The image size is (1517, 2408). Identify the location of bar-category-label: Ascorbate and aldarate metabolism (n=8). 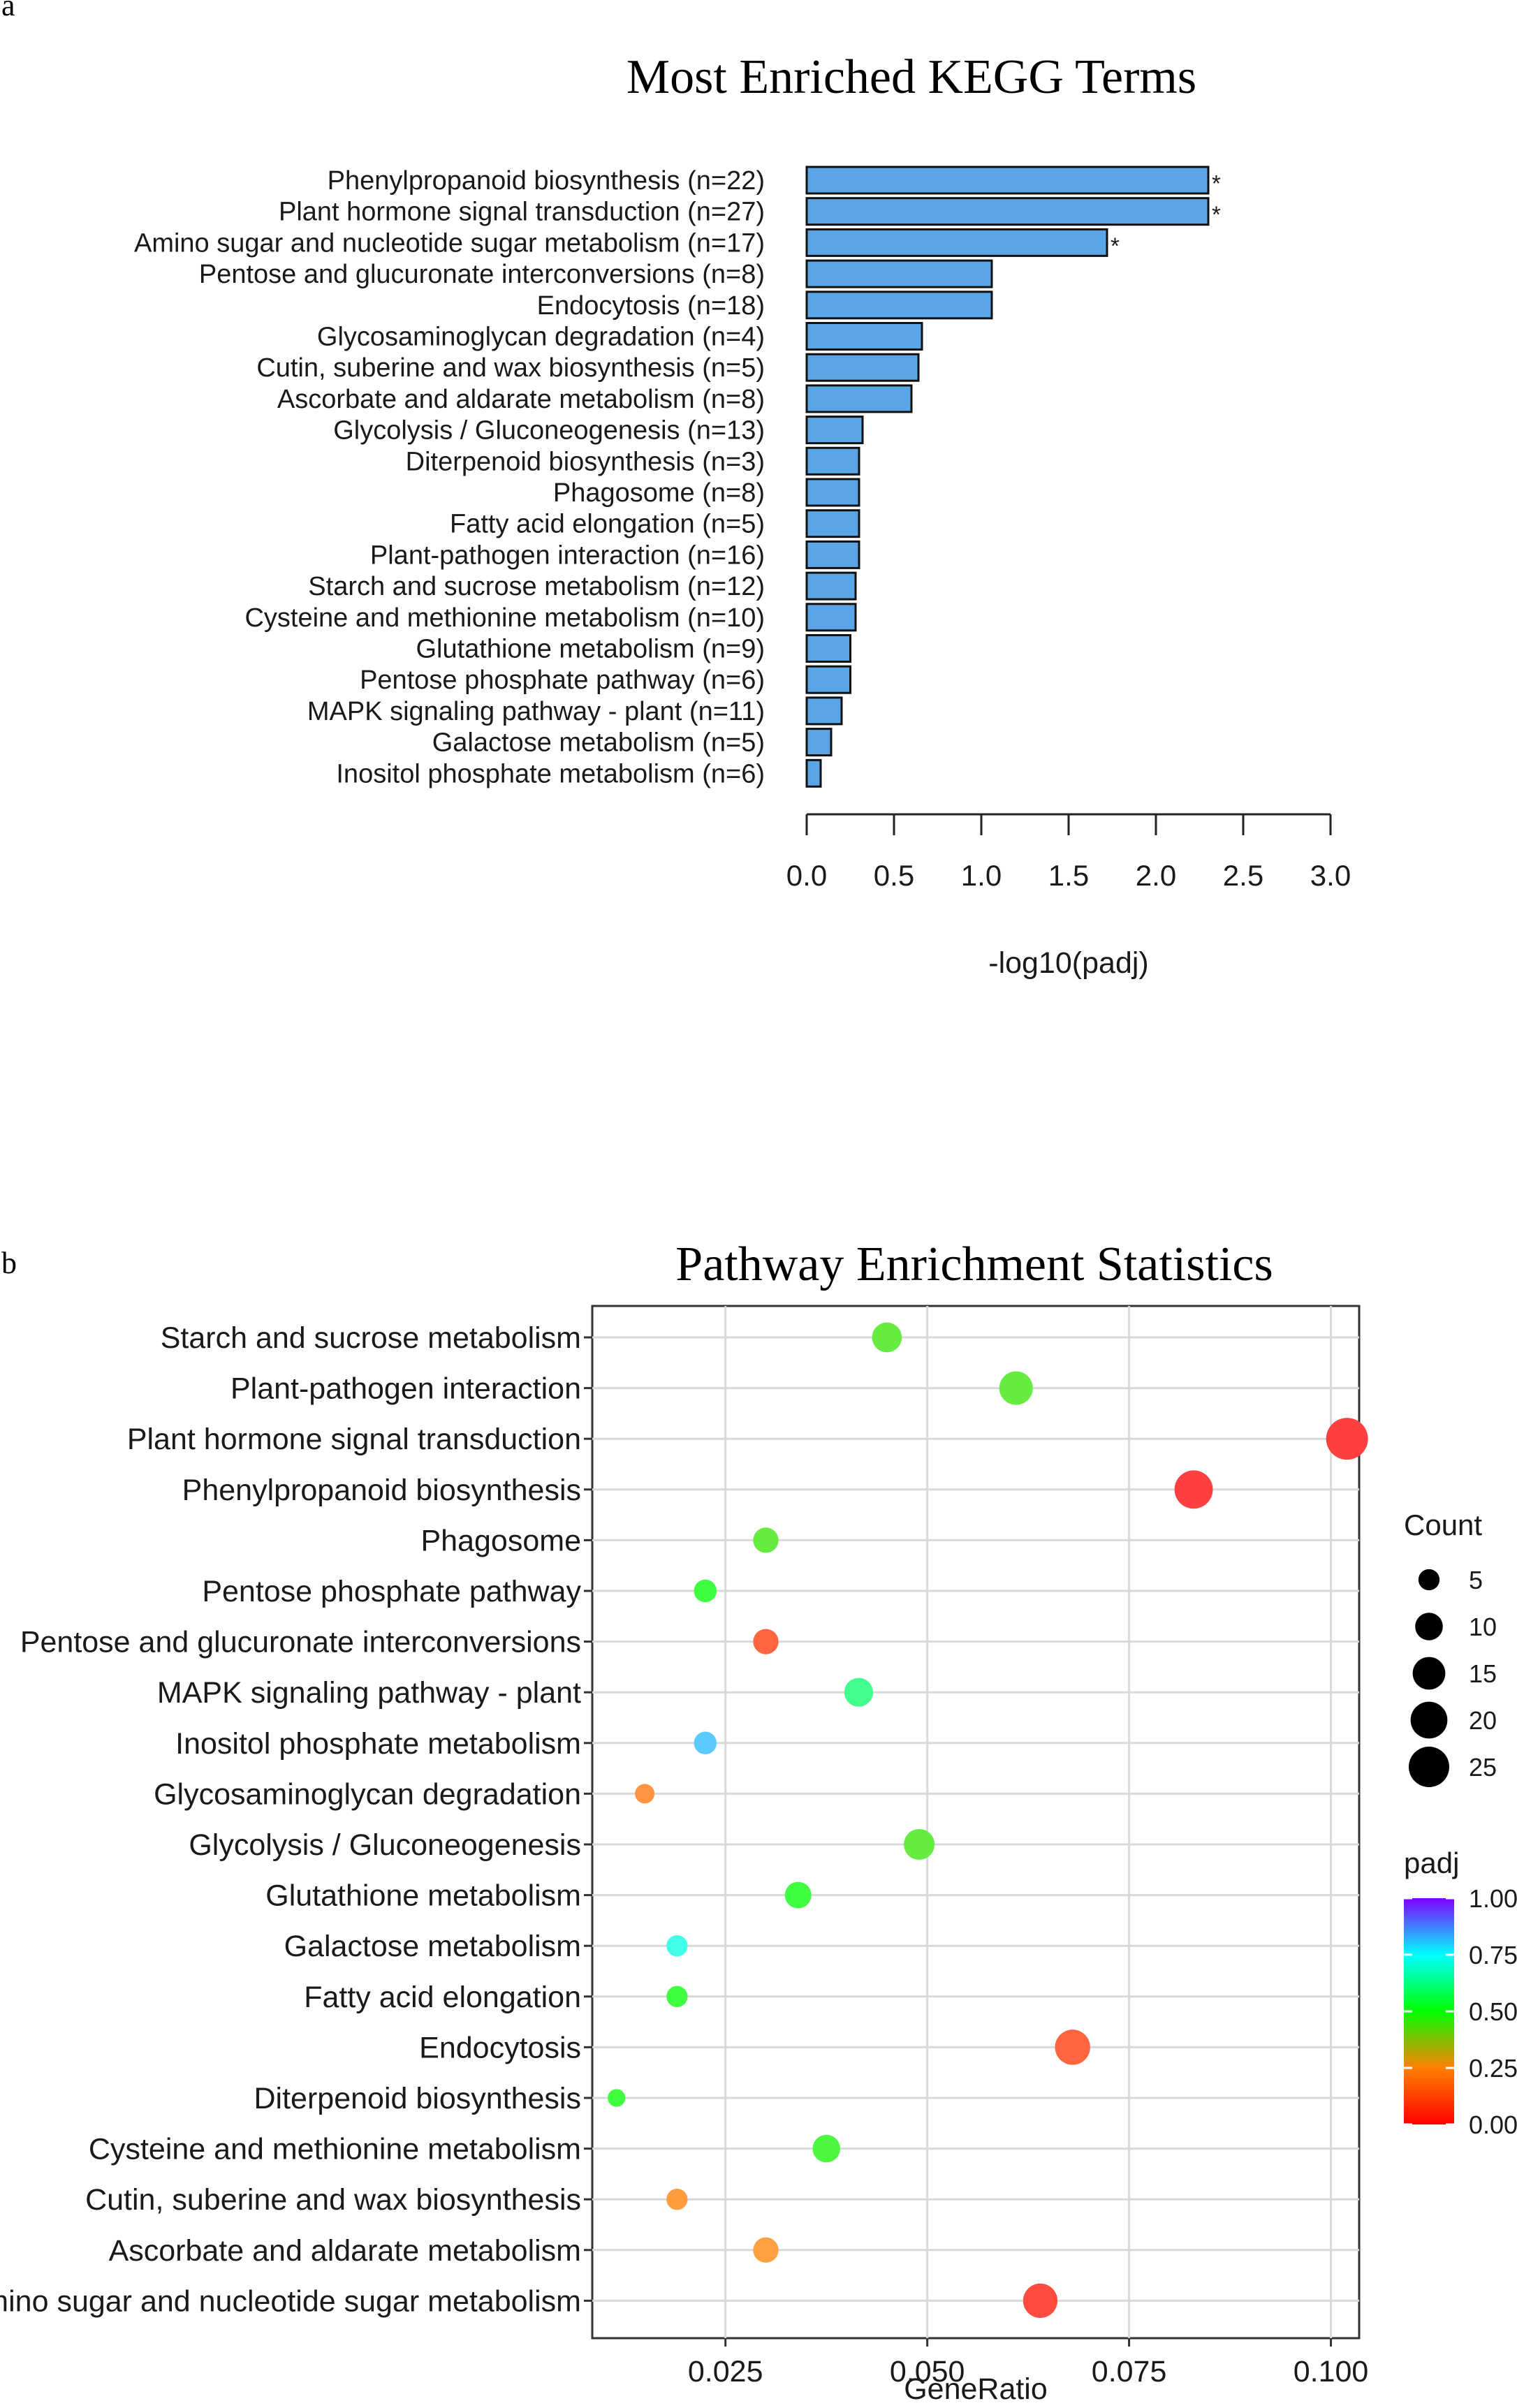
(521, 399).